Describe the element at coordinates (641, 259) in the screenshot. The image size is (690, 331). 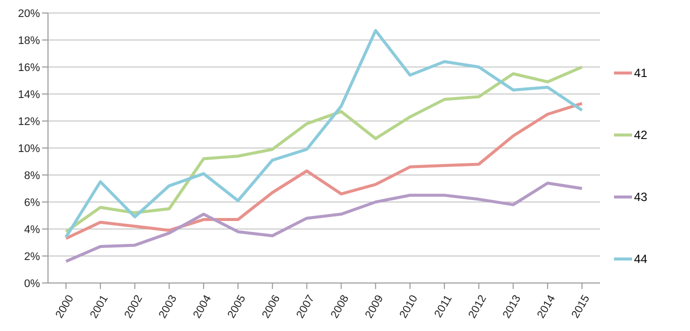
I see `legend-label: 44` at that location.